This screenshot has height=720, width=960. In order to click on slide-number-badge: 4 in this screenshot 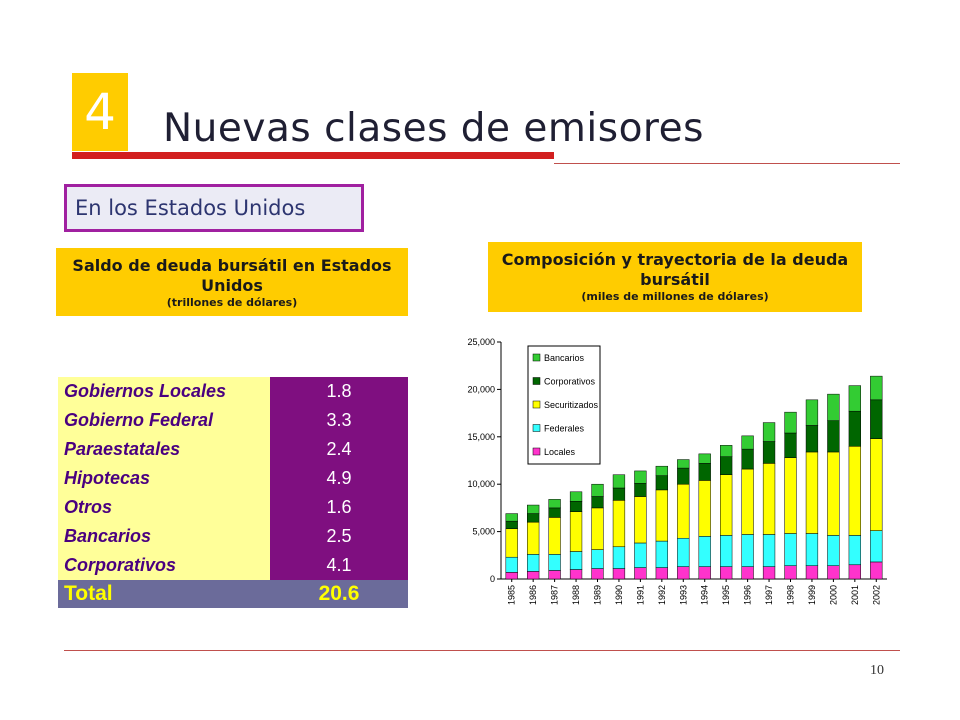, I will do `click(100, 112)`.